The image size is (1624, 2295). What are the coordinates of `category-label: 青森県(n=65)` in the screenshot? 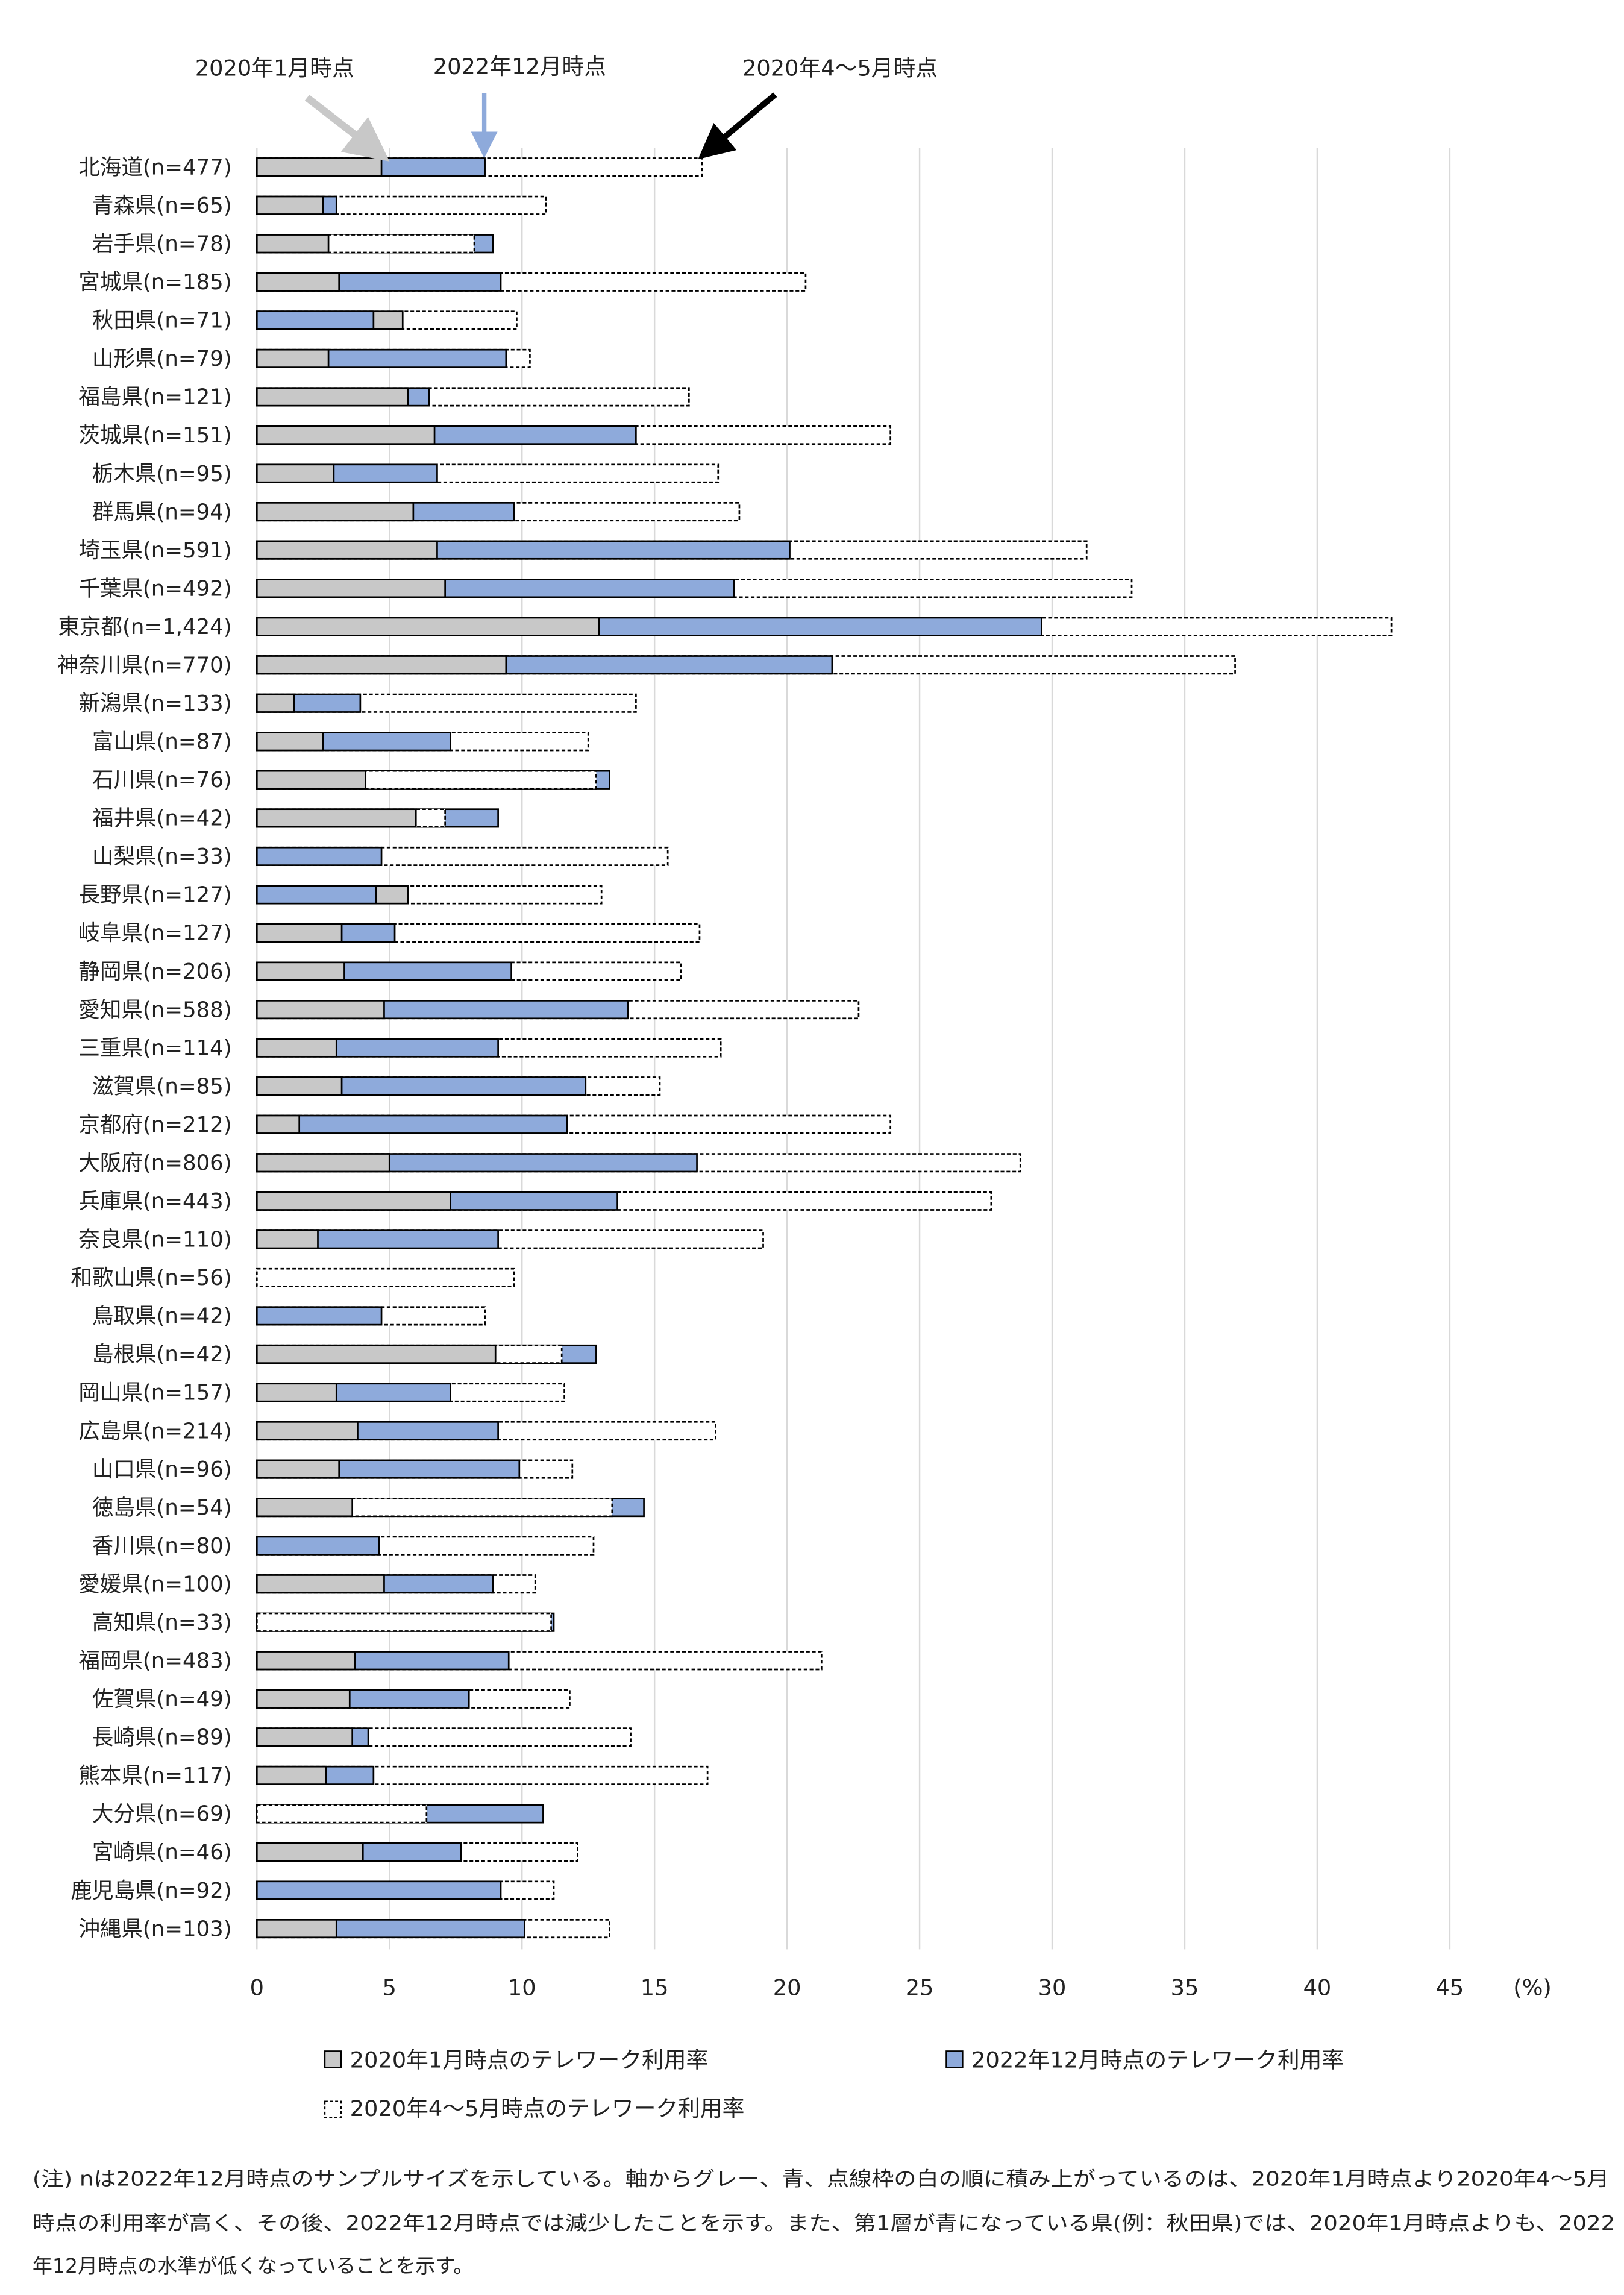 It's located at (162, 205).